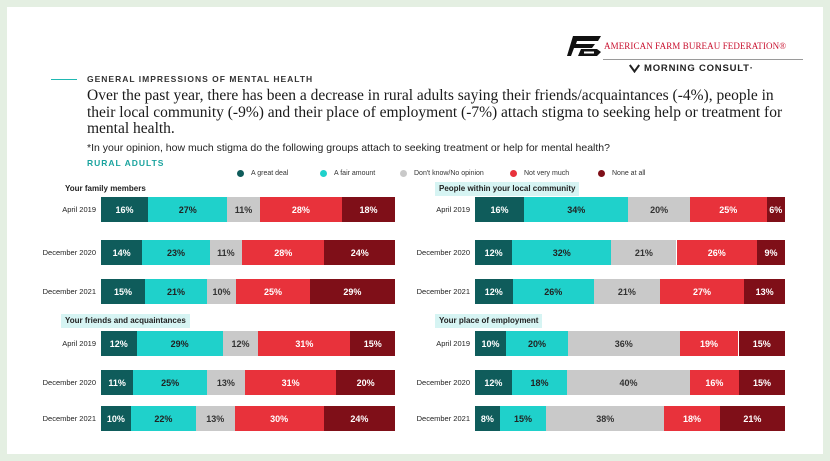 The image size is (830, 461). What do you see at coordinates (449, 173) in the screenshot?
I see `legend-label: Don't know/No opinion` at bounding box center [449, 173].